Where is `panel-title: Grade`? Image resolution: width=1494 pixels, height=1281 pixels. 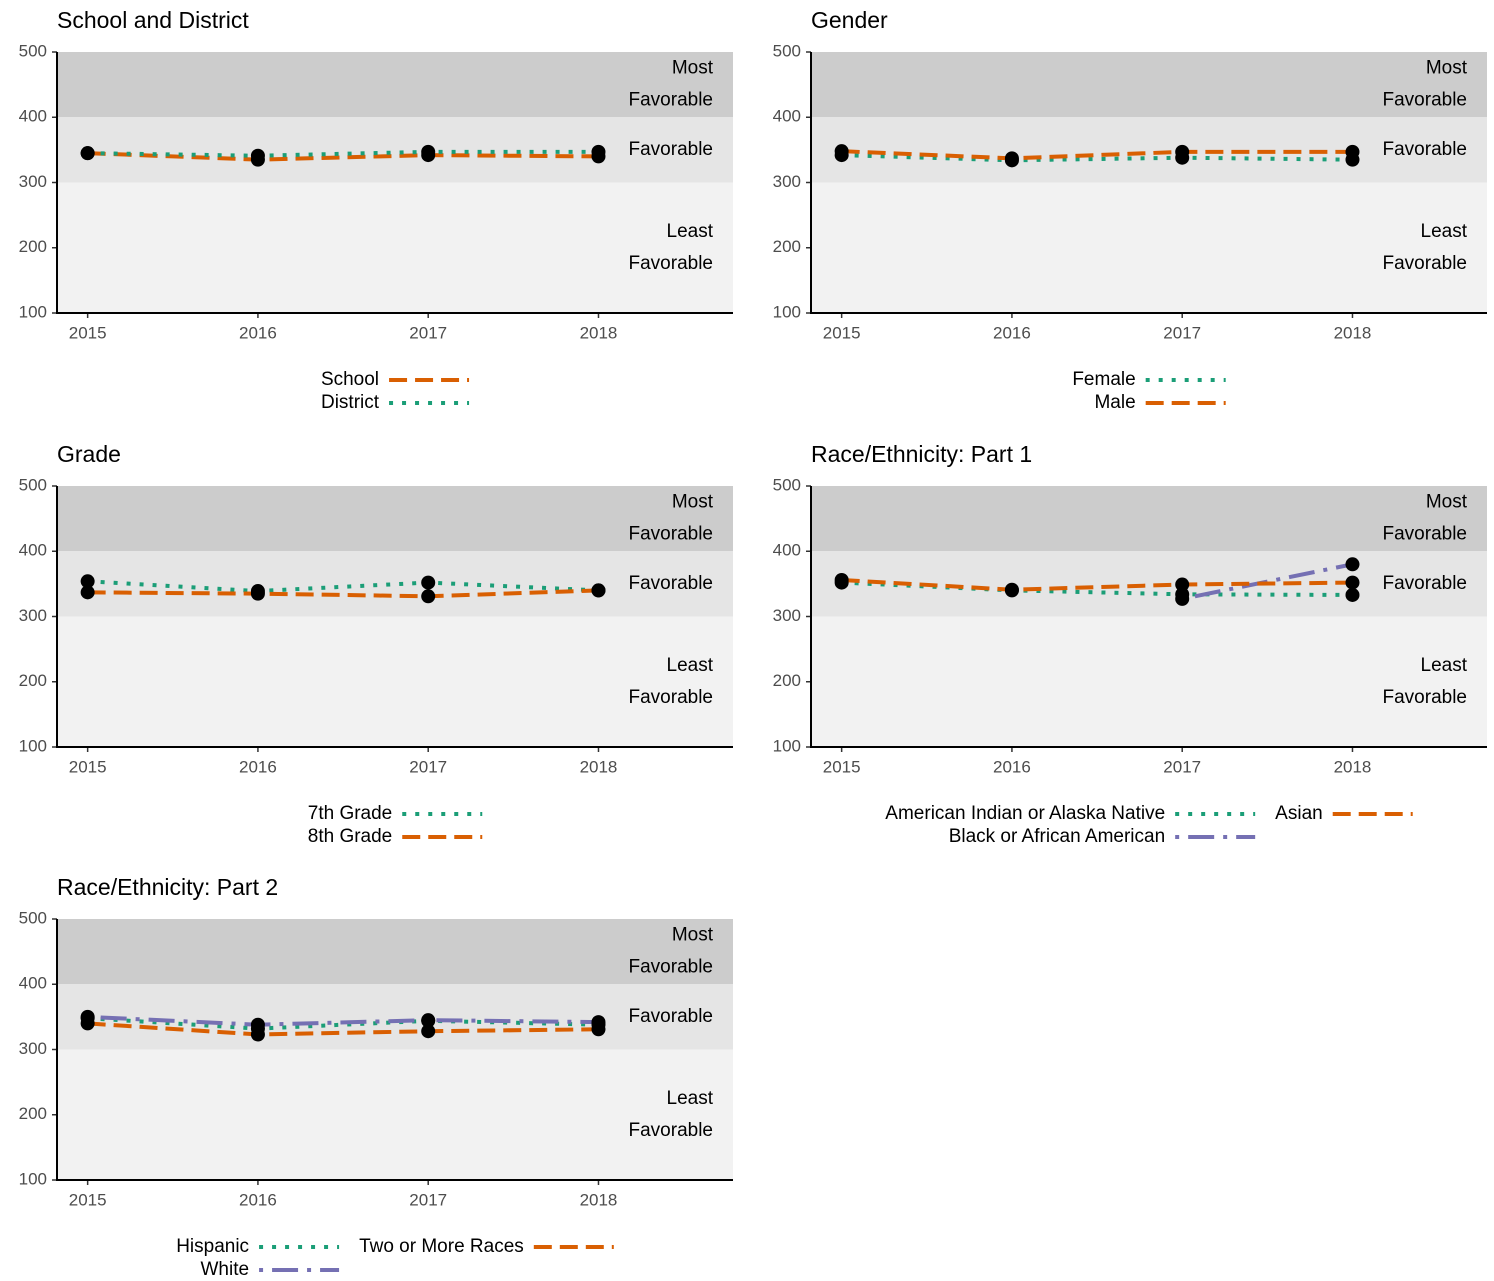 panel-title: Grade is located at coordinates (89, 454).